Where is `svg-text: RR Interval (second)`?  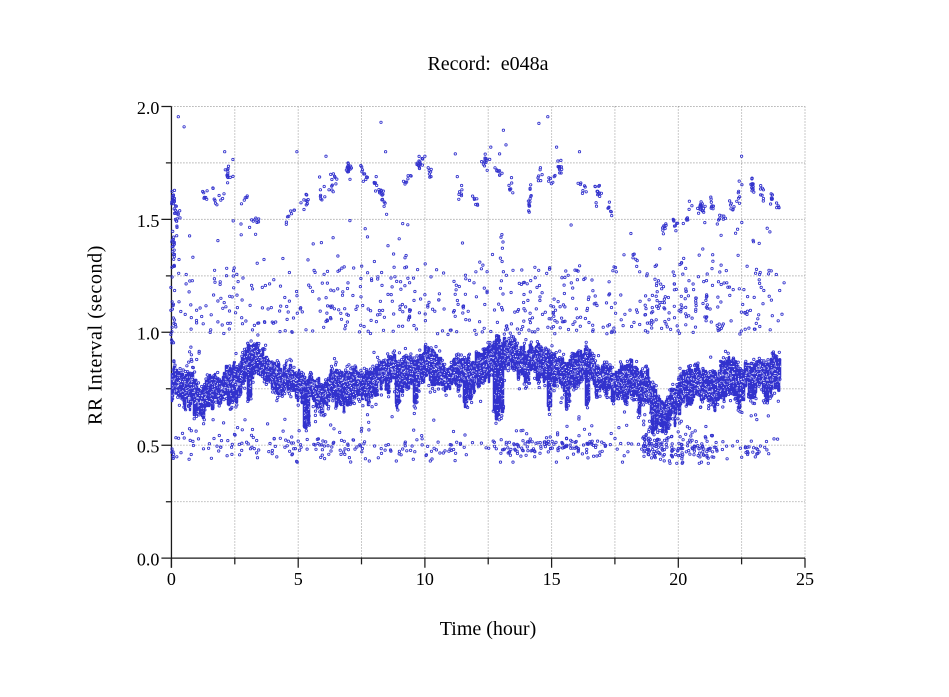 svg-text: RR Interval (second) is located at coordinates (96, 335).